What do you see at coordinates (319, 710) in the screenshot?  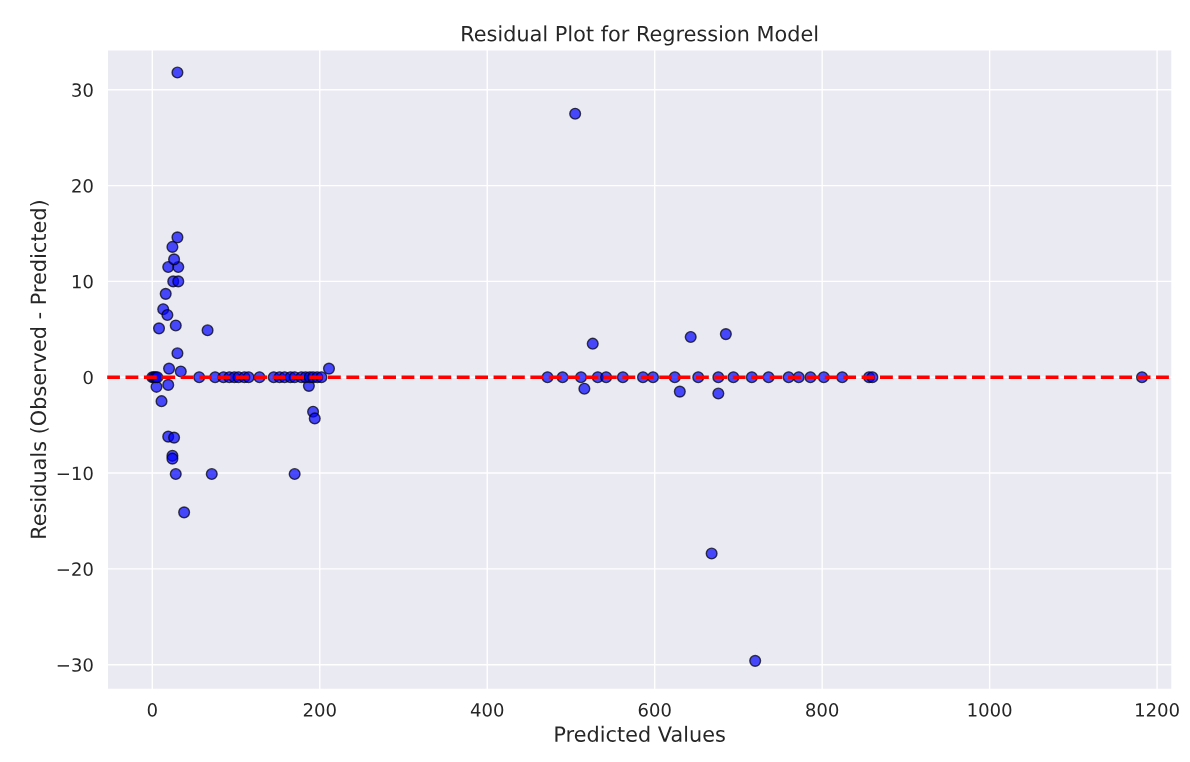 I see `x-tick-label: 200` at bounding box center [319, 710].